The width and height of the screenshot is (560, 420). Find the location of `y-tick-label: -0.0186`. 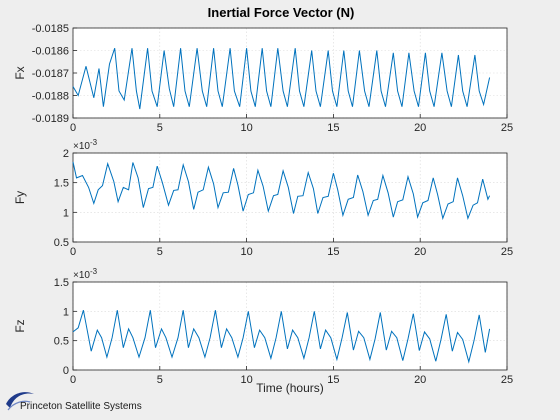

y-tick-label: -0.0186 is located at coordinates (50, 52).